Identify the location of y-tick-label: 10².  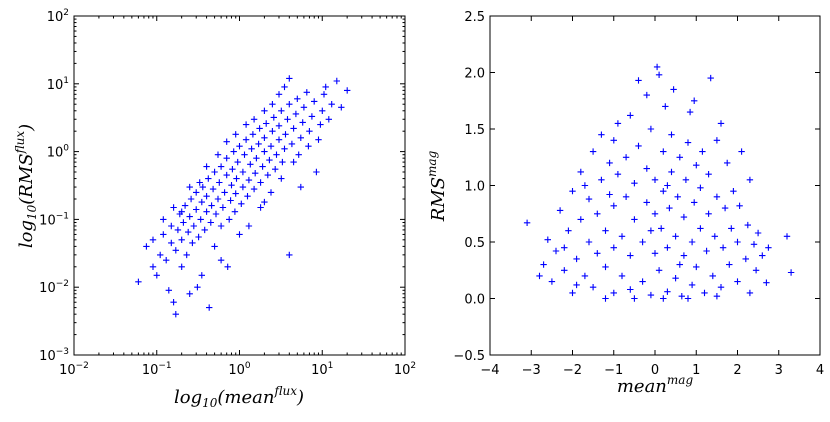
(58, 16).